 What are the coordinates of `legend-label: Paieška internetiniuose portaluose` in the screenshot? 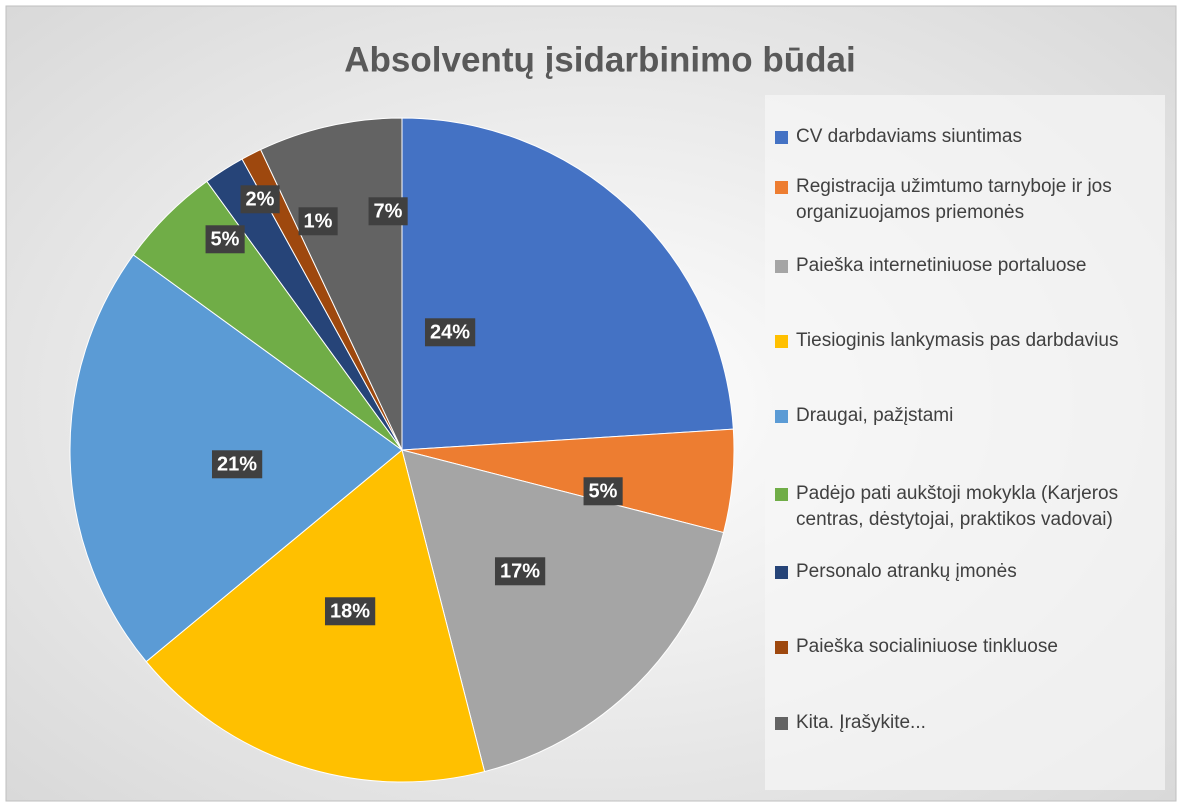 It's located at (941, 265).